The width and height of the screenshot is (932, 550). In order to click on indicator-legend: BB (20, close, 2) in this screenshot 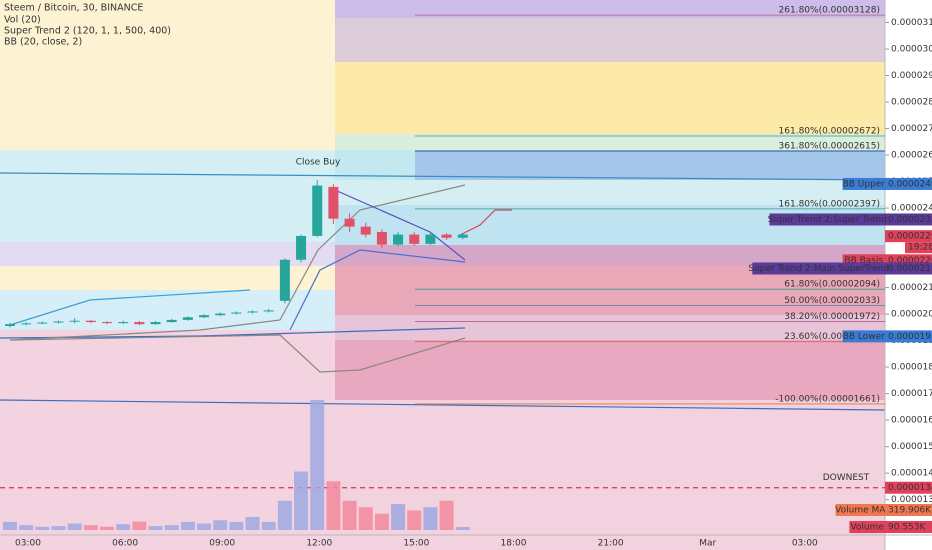, I will do `click(43, 42)`.